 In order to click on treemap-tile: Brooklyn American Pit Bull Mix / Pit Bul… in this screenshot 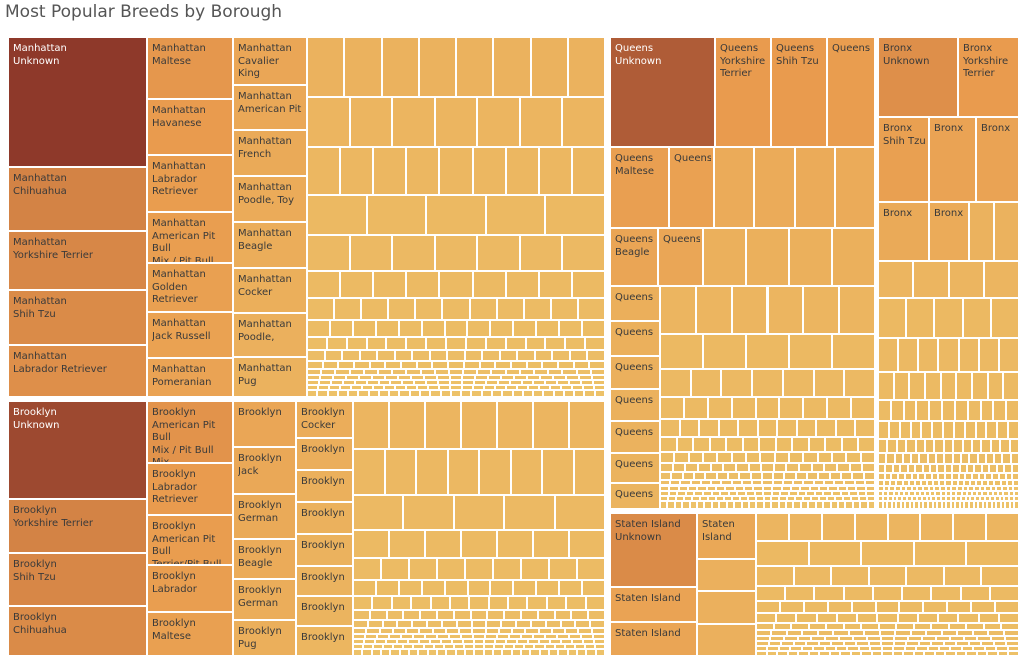, I will do `click(190, 432)`.